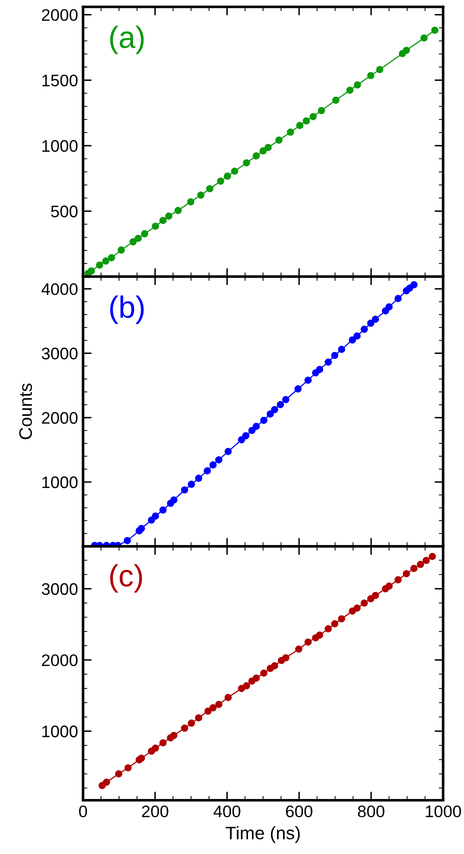 The width and height of the screenshot is (464, 854). What do you see at coordinates (263, 834) in the screenshot?
I see `x-axis-title: Time (ns)` at bounding box center [263, 834].